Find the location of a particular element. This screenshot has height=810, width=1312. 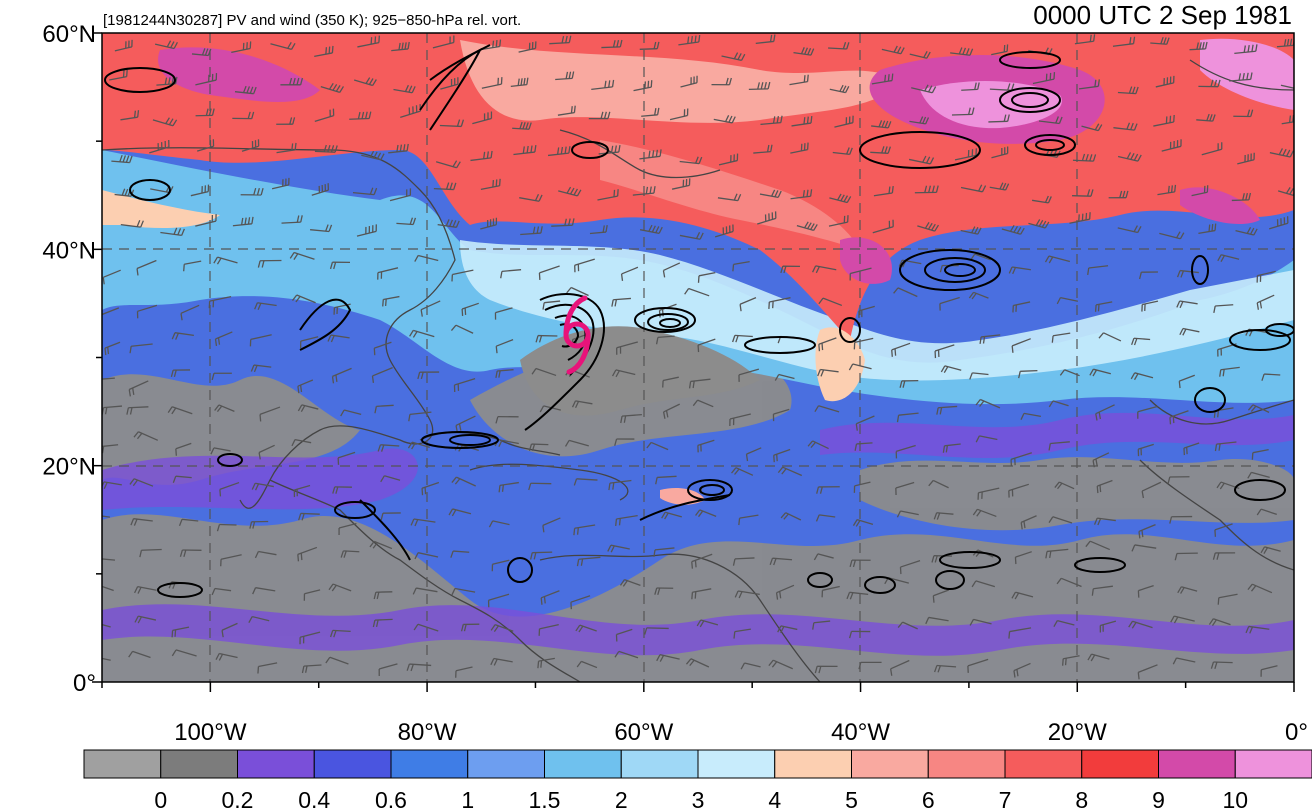

colorbar-label: 0 is located at coordinates (160, 798).